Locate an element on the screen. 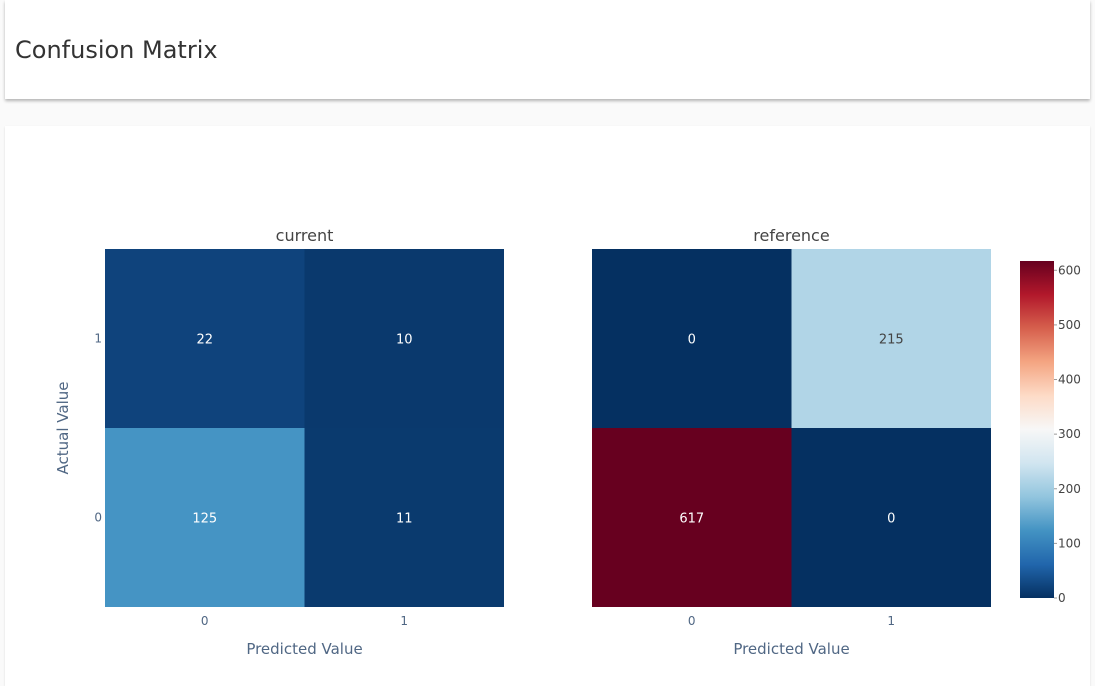 The width and height of the screenshot is (1095, 686). colorbar-tick-label: 400 is located at coordinates (1069, 380).